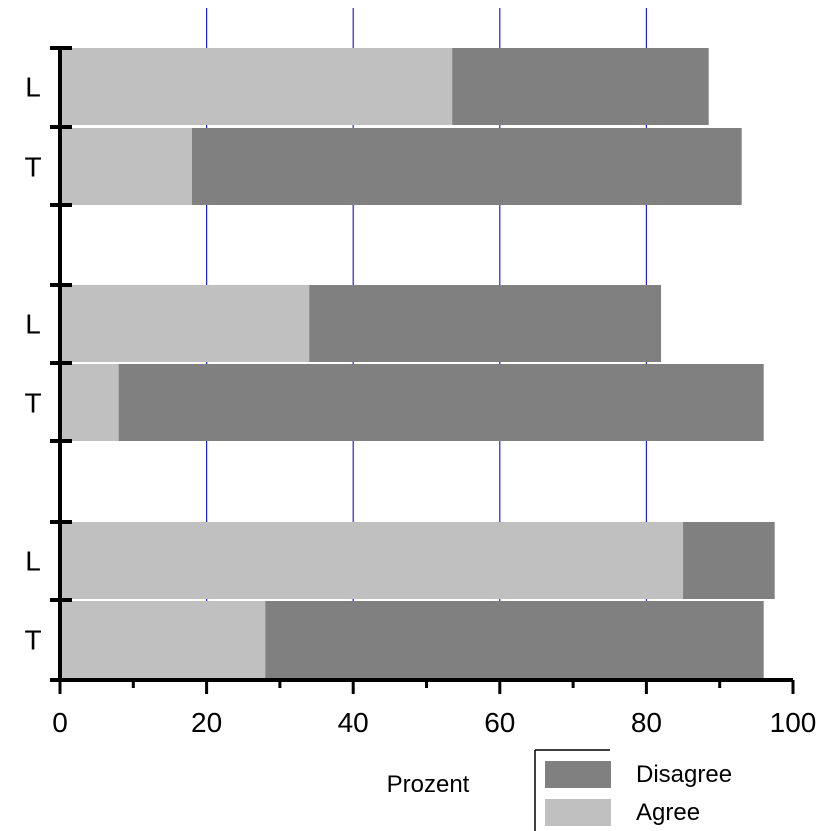 The width and height of the screenshot is (832, 831). I want to click on x-tick-label: 0, so click(60, 722).